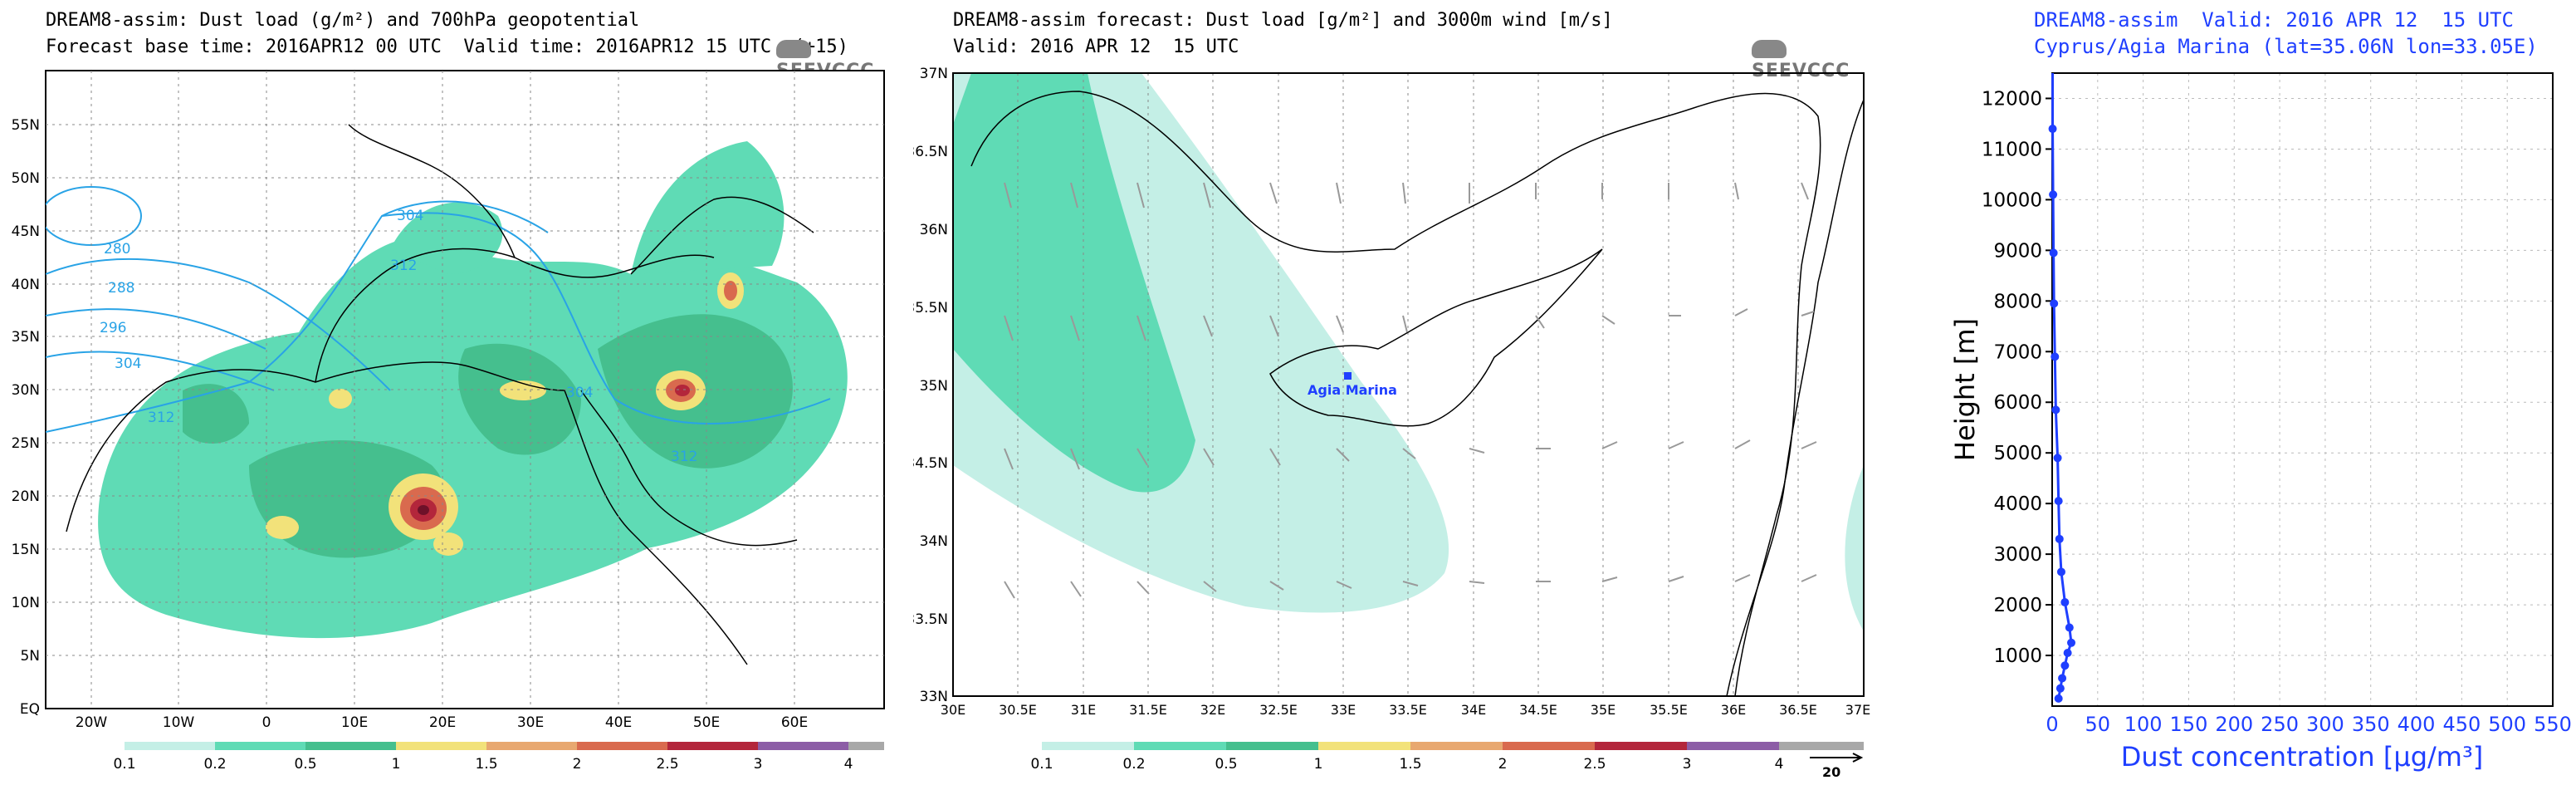 Image resolution: width=2576 pixels, height=785 pixels. I want to click on lon-label: 20E, so click(442, 722).